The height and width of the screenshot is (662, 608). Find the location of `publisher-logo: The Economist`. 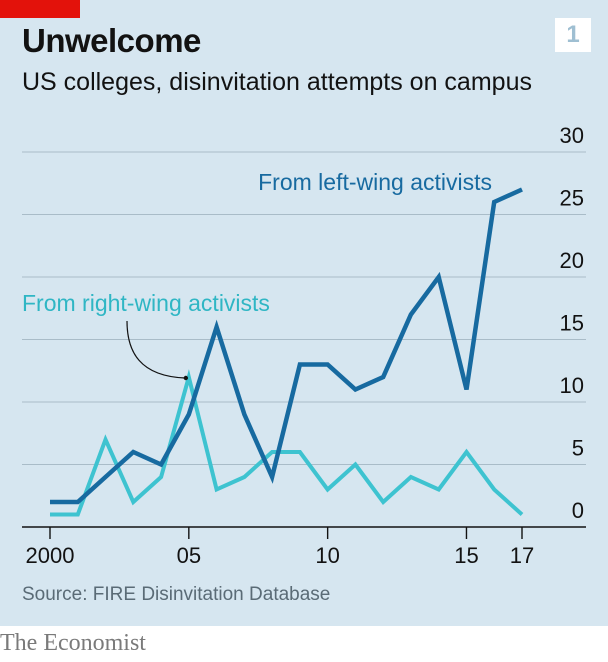

publisher-logo: The Economist is located at coordinates (73, 643).